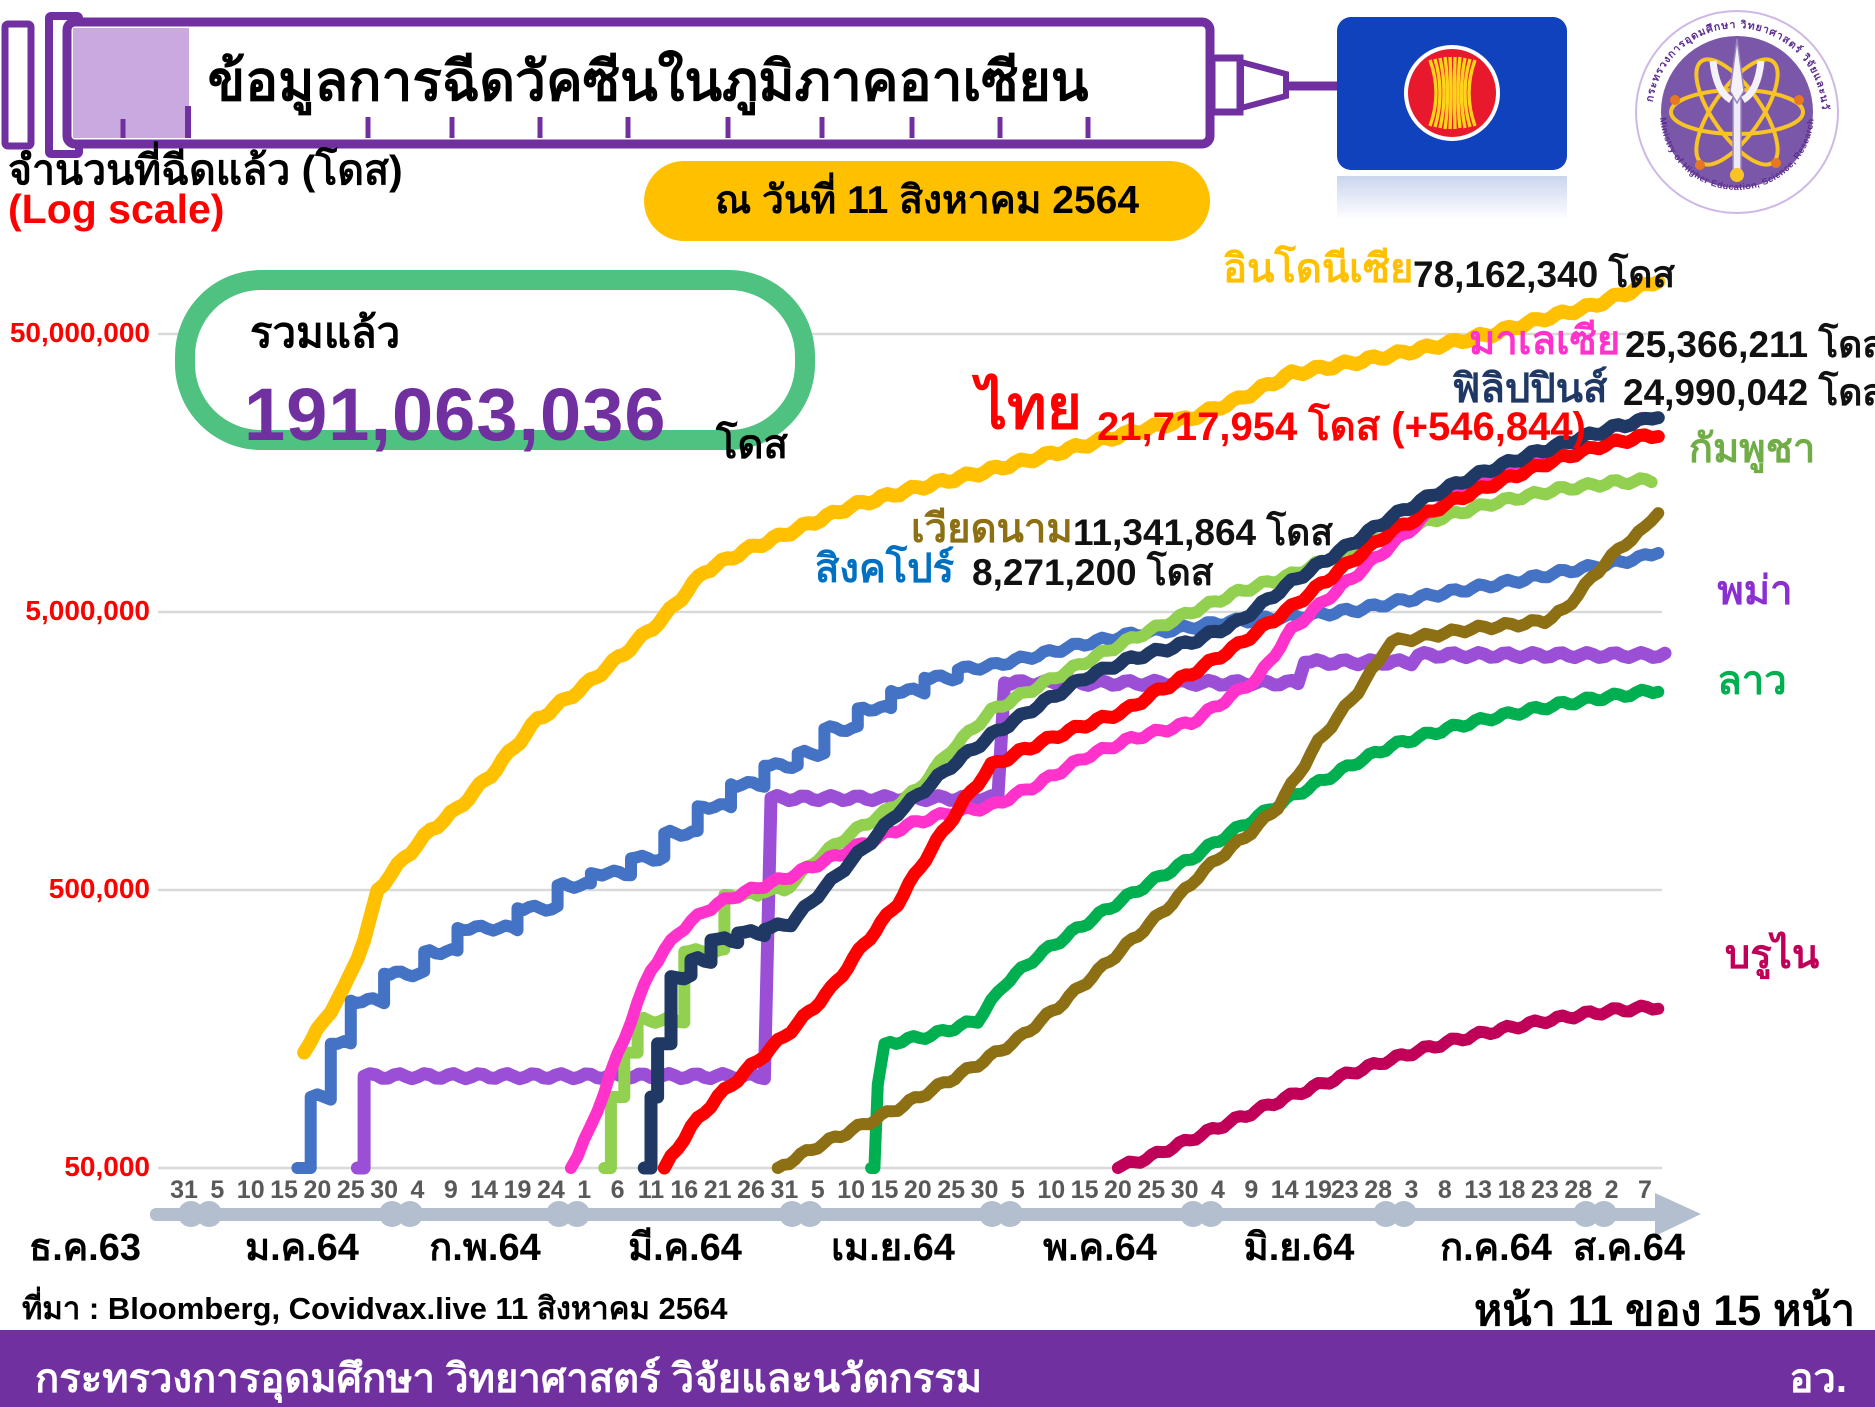  What do you see at coordinates (684, 1190) in the screenshot?
I see `x-tick-label: 16` at bounding box center [684, 1190].